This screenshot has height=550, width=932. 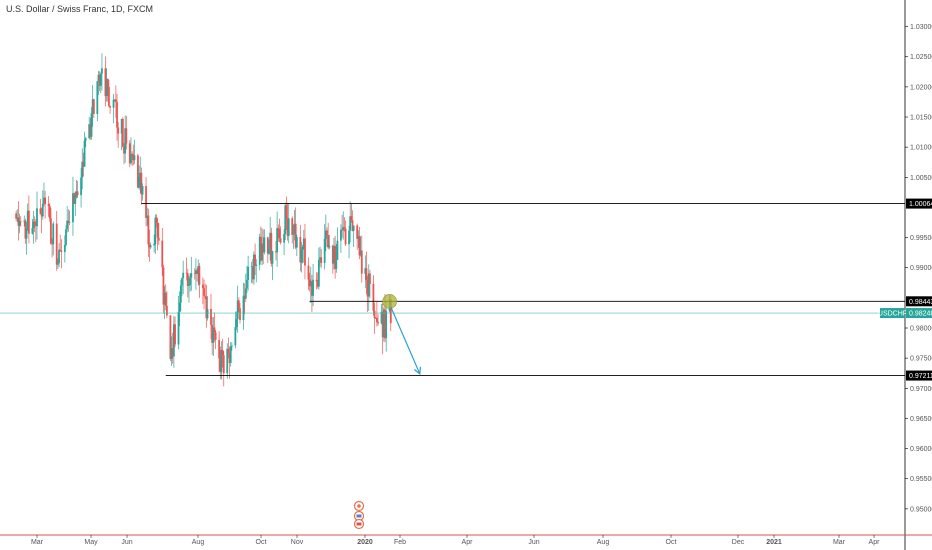 What do you see at coordinates (402, 334) in the screenshot?
I see `annotations` at bounding box center [402, 334].